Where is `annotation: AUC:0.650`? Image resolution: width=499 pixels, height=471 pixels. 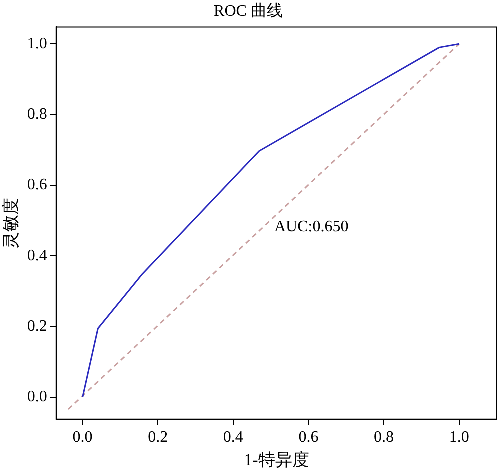 annotation: AUC:0.650 is located at coordinates (311, 227).